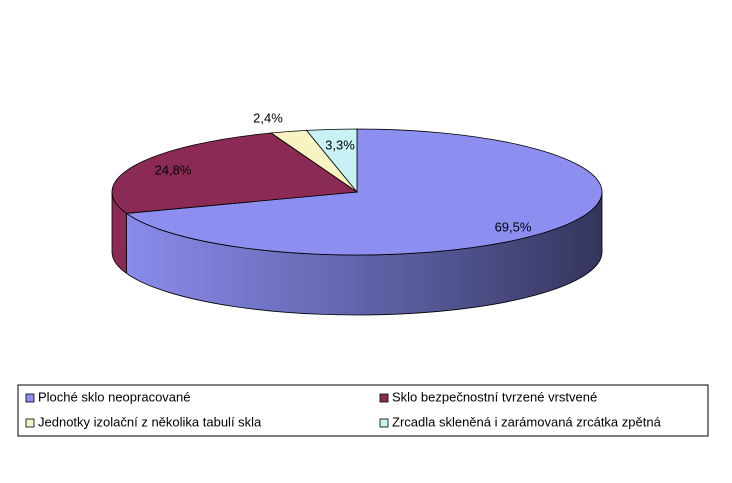 The height and width of the screenshot is (483, 732). I want to click on data-label: 2,4%, so click(268, 117).